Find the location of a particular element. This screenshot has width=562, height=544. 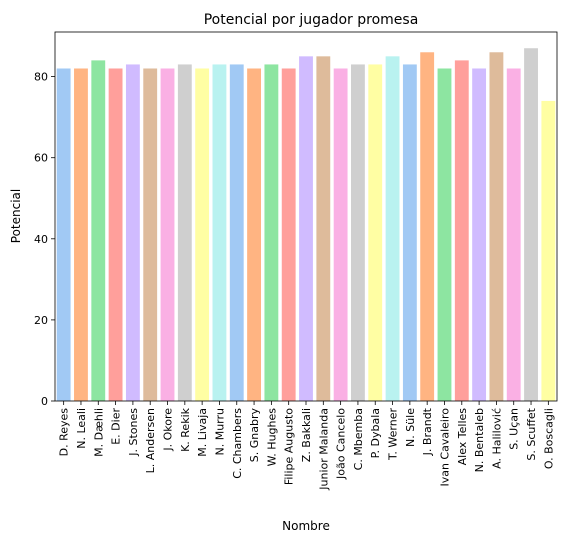

x-tick-label: A. Halilović is located at coordinates (496, 438).